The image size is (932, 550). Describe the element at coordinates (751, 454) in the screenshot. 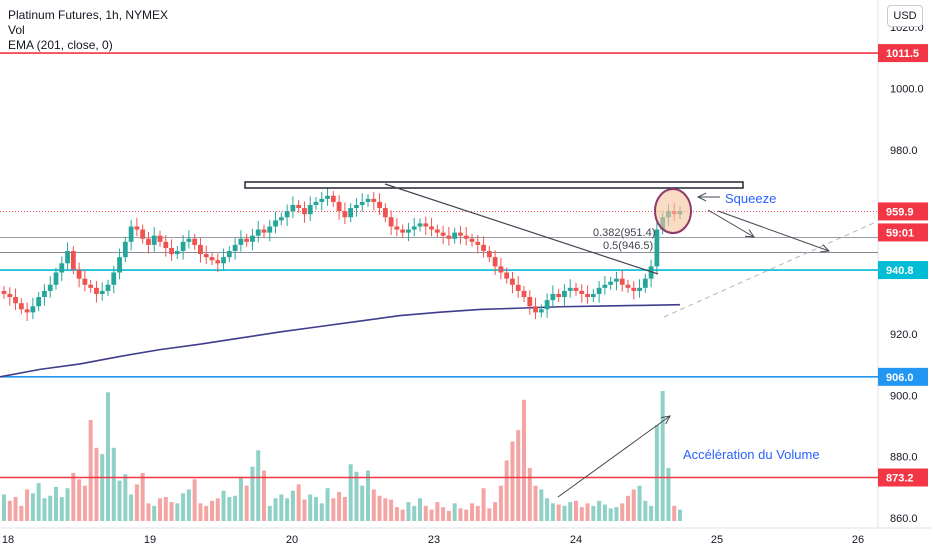

I see `volume-annotation: Accélération du Volume` at that location.